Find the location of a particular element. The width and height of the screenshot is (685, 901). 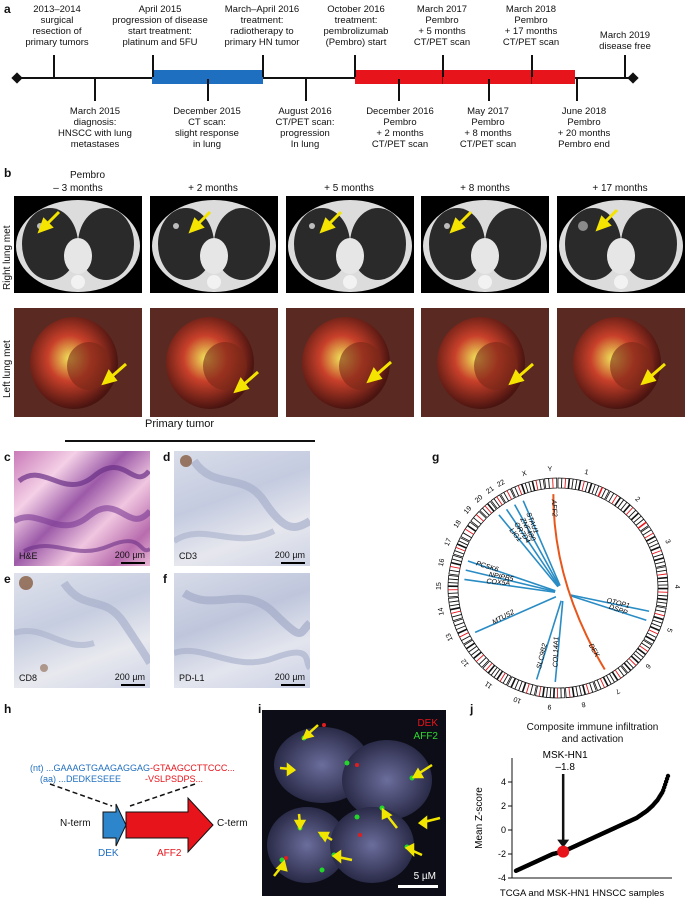

primary-tumor-bracket is located at coordinates (190, 441).